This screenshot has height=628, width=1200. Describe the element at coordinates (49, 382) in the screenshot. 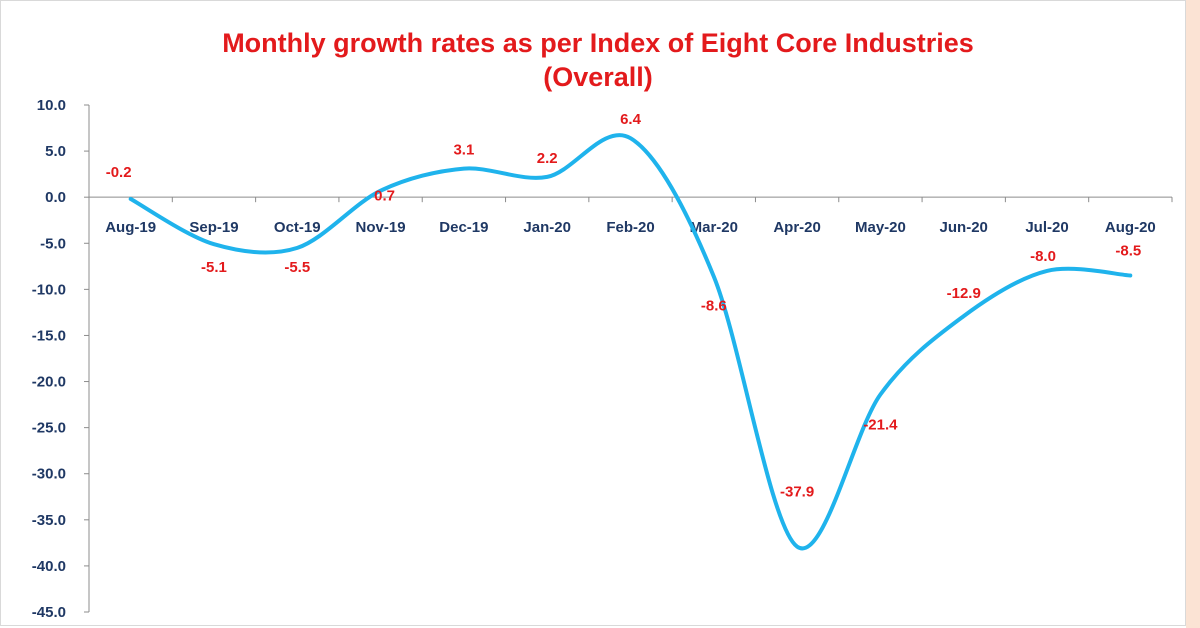

I see `y-tick-label: -20.0` at that location.